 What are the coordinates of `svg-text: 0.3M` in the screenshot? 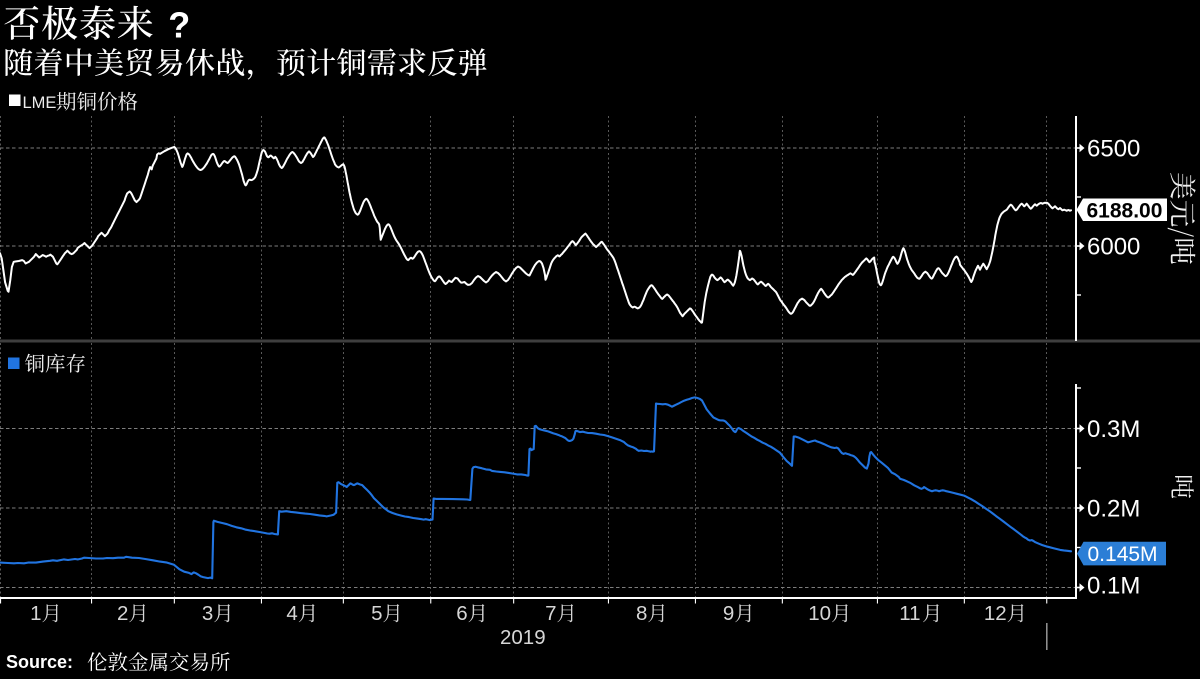 It's located at (1113, 429).